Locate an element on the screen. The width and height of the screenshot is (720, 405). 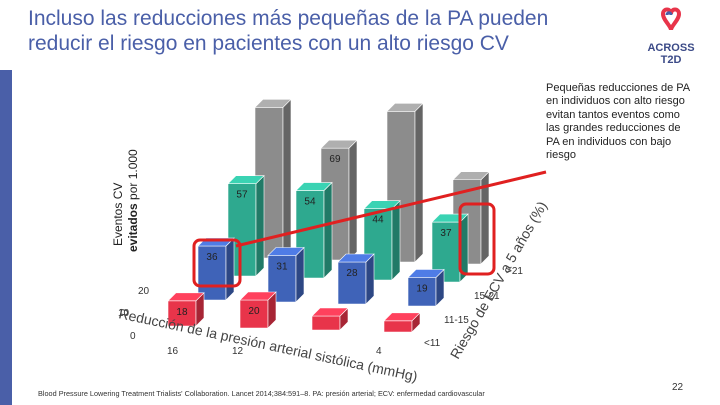
callout-connector-line is located at coordinates (391, 209).